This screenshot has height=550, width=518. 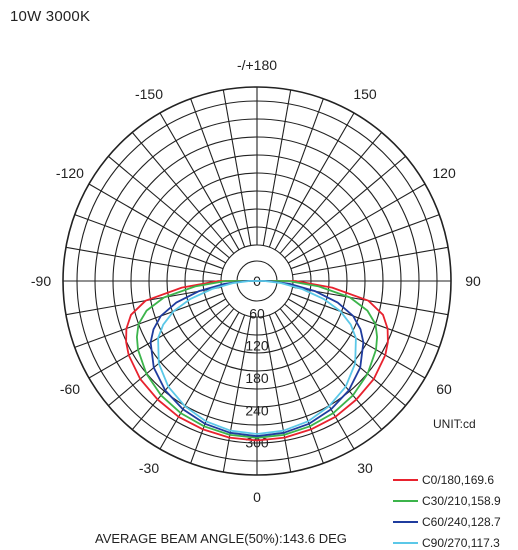 I want to click on angle-label: 90, so click(x=473, y=281).